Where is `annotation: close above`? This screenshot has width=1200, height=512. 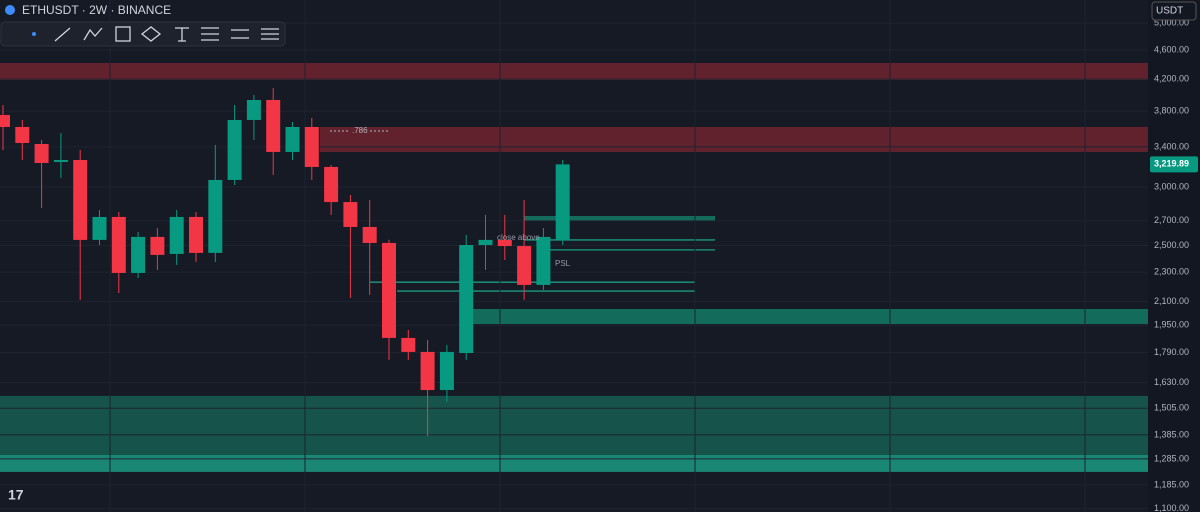
annotation: close above is located at coordinates (518, 237).